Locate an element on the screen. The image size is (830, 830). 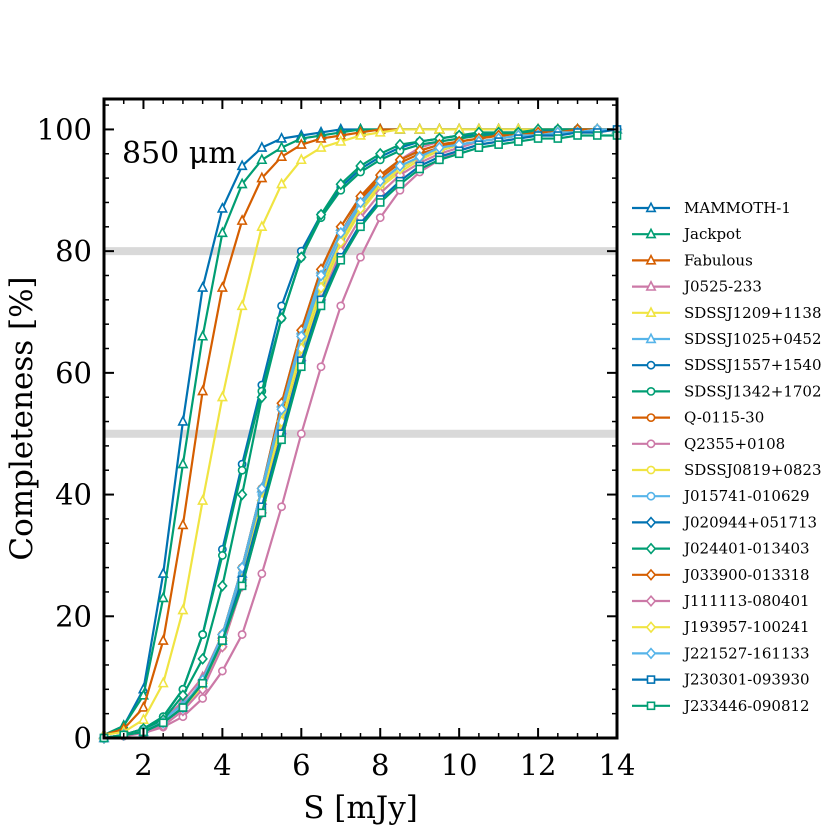
x-tick-label: 10 is located at coordinates (459, 765).